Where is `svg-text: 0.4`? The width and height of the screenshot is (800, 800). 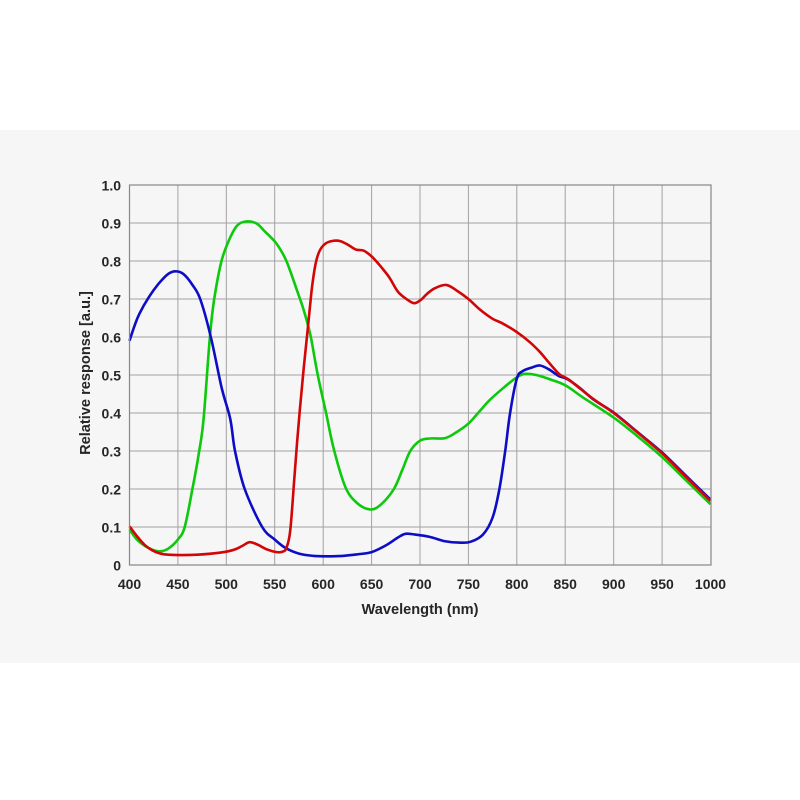 svg-text: 0.4 is located at coordinates (112, 414).